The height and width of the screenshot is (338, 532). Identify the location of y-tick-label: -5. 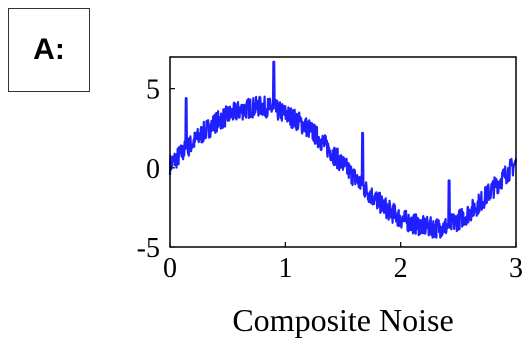
(148, 248).